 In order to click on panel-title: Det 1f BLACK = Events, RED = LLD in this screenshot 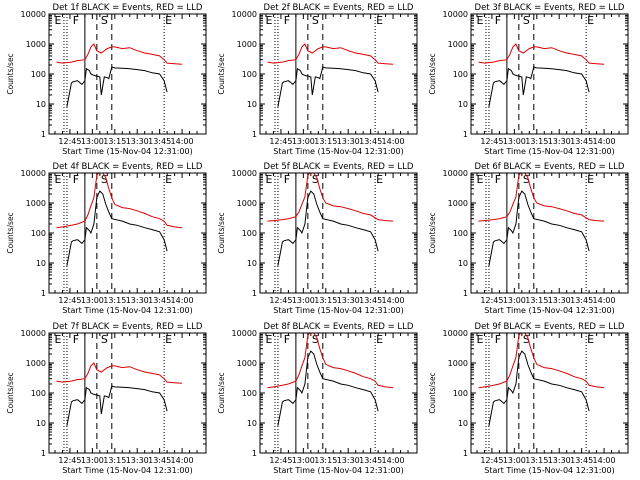, I will do `click(128, 8)`.